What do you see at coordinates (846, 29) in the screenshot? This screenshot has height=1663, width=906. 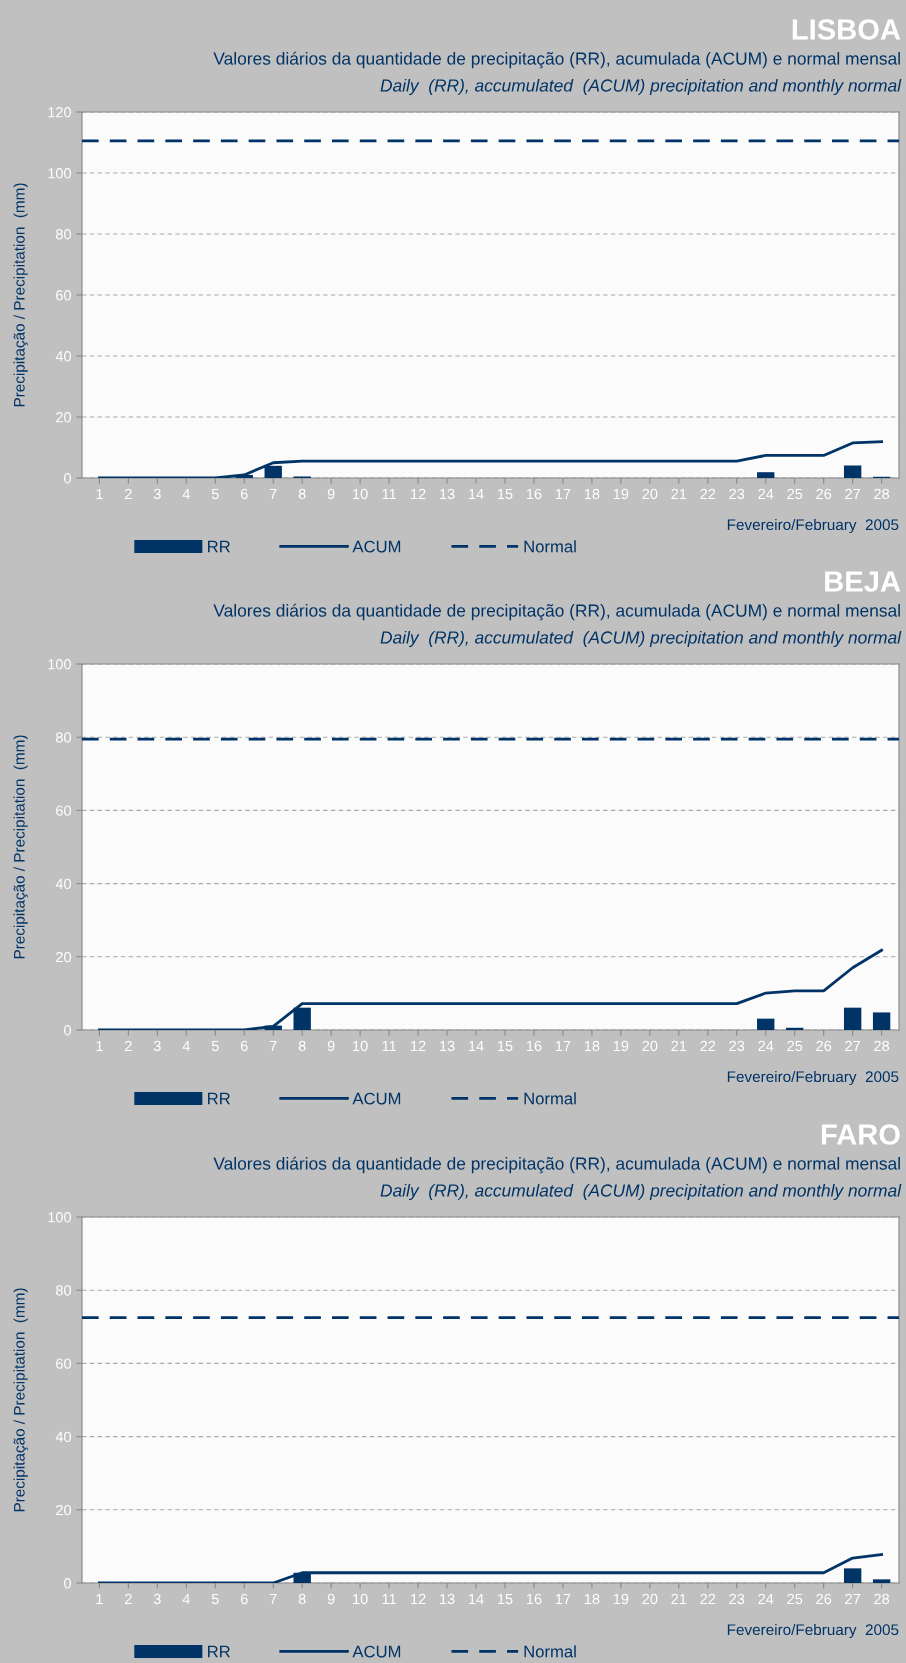 I see `chart-title: LISBOA` at bounding box center [846, 29].